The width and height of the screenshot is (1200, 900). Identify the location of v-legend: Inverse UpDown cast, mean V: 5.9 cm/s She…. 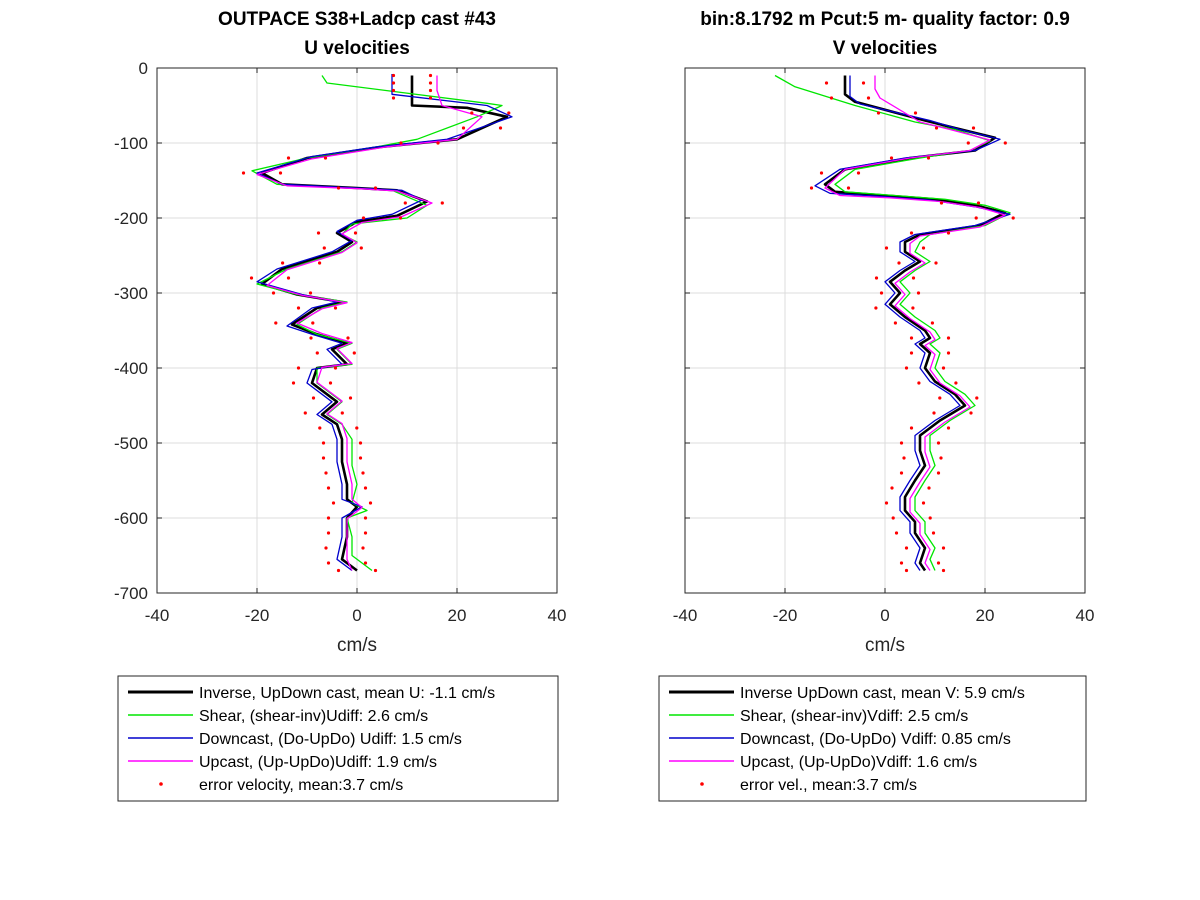
(872, 738).